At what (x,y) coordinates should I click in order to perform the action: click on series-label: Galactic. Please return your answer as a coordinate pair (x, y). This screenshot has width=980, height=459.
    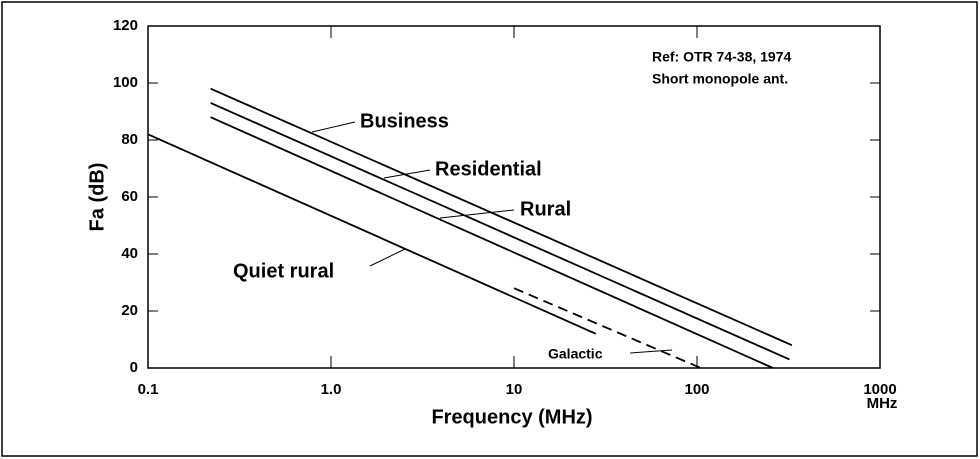
    Looking at the image, I should click on (575, 354).